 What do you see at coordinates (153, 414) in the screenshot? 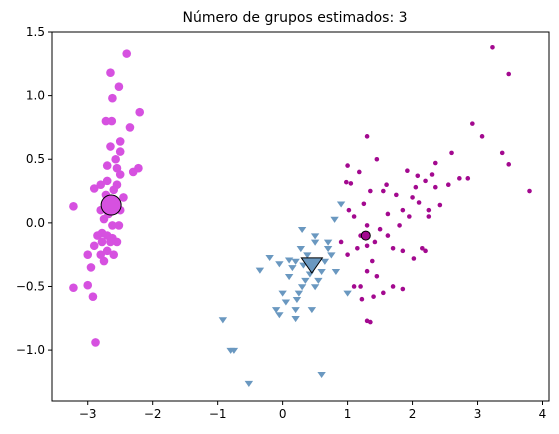
I see `x-tick-label: −2` at bounding box center [153, 414].